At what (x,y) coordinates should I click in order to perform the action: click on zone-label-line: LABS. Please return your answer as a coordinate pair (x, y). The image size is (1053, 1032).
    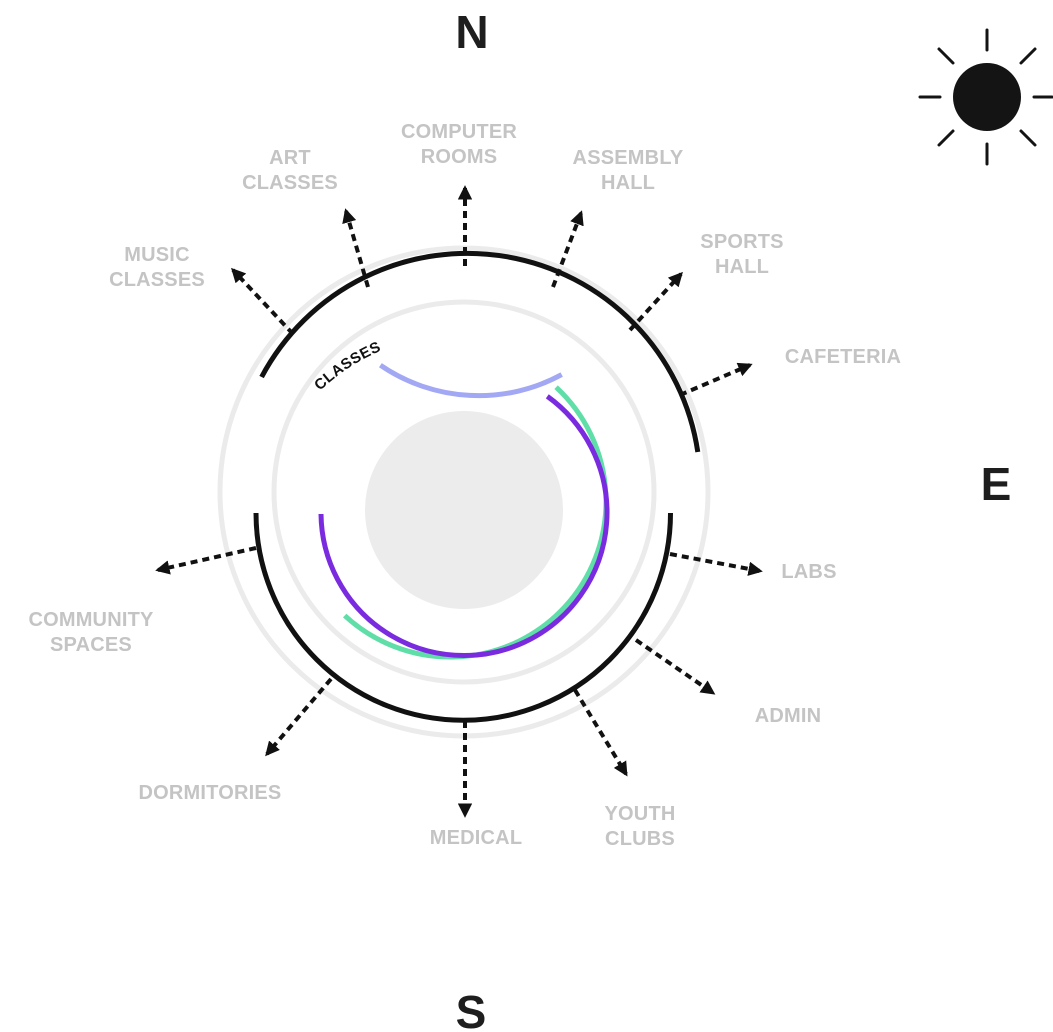
    Looking at the image, I should click on (808, 572).